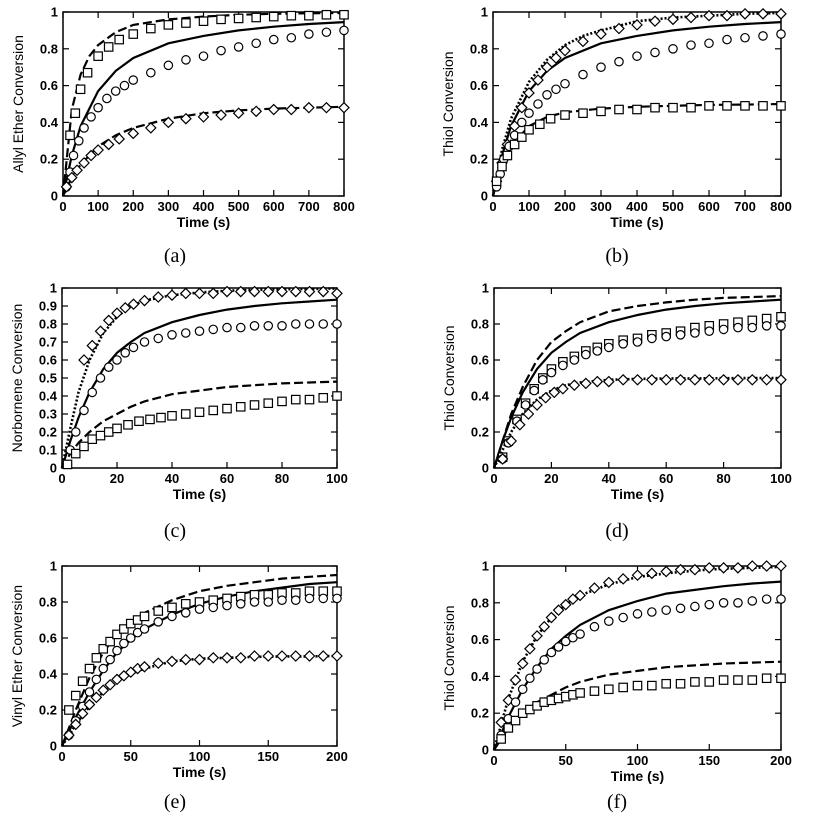 The width and height of the screenshot is (826, 820). I want to click on x-tick-label: 150, so click(709, 760).